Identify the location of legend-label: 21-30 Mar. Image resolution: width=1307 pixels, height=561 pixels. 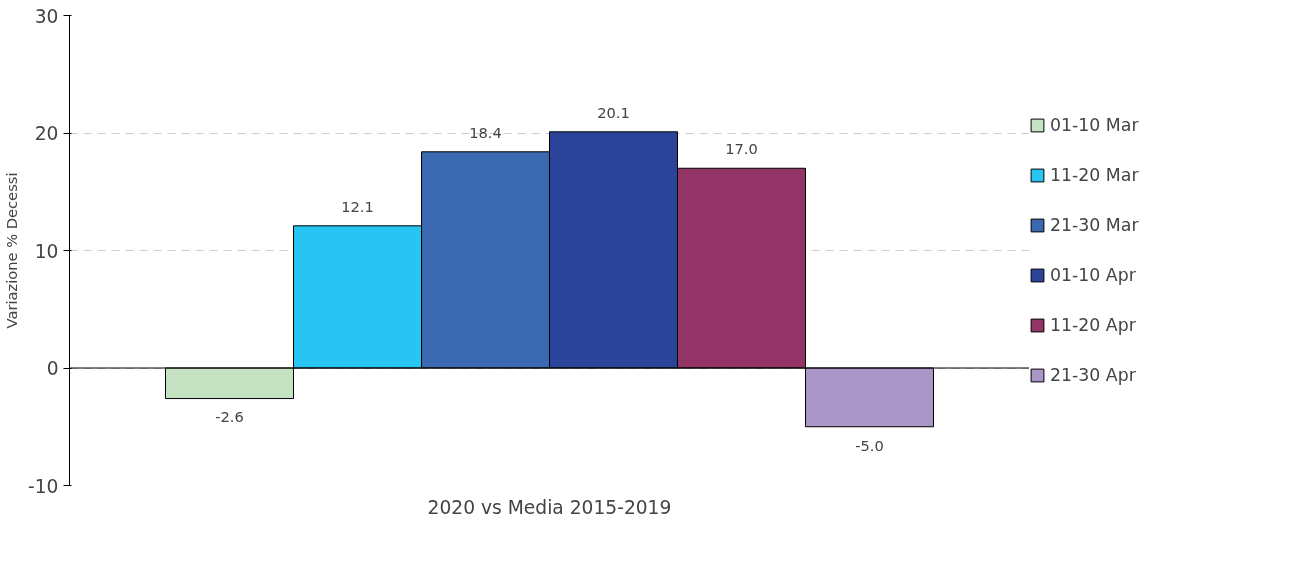
(1094, 225).